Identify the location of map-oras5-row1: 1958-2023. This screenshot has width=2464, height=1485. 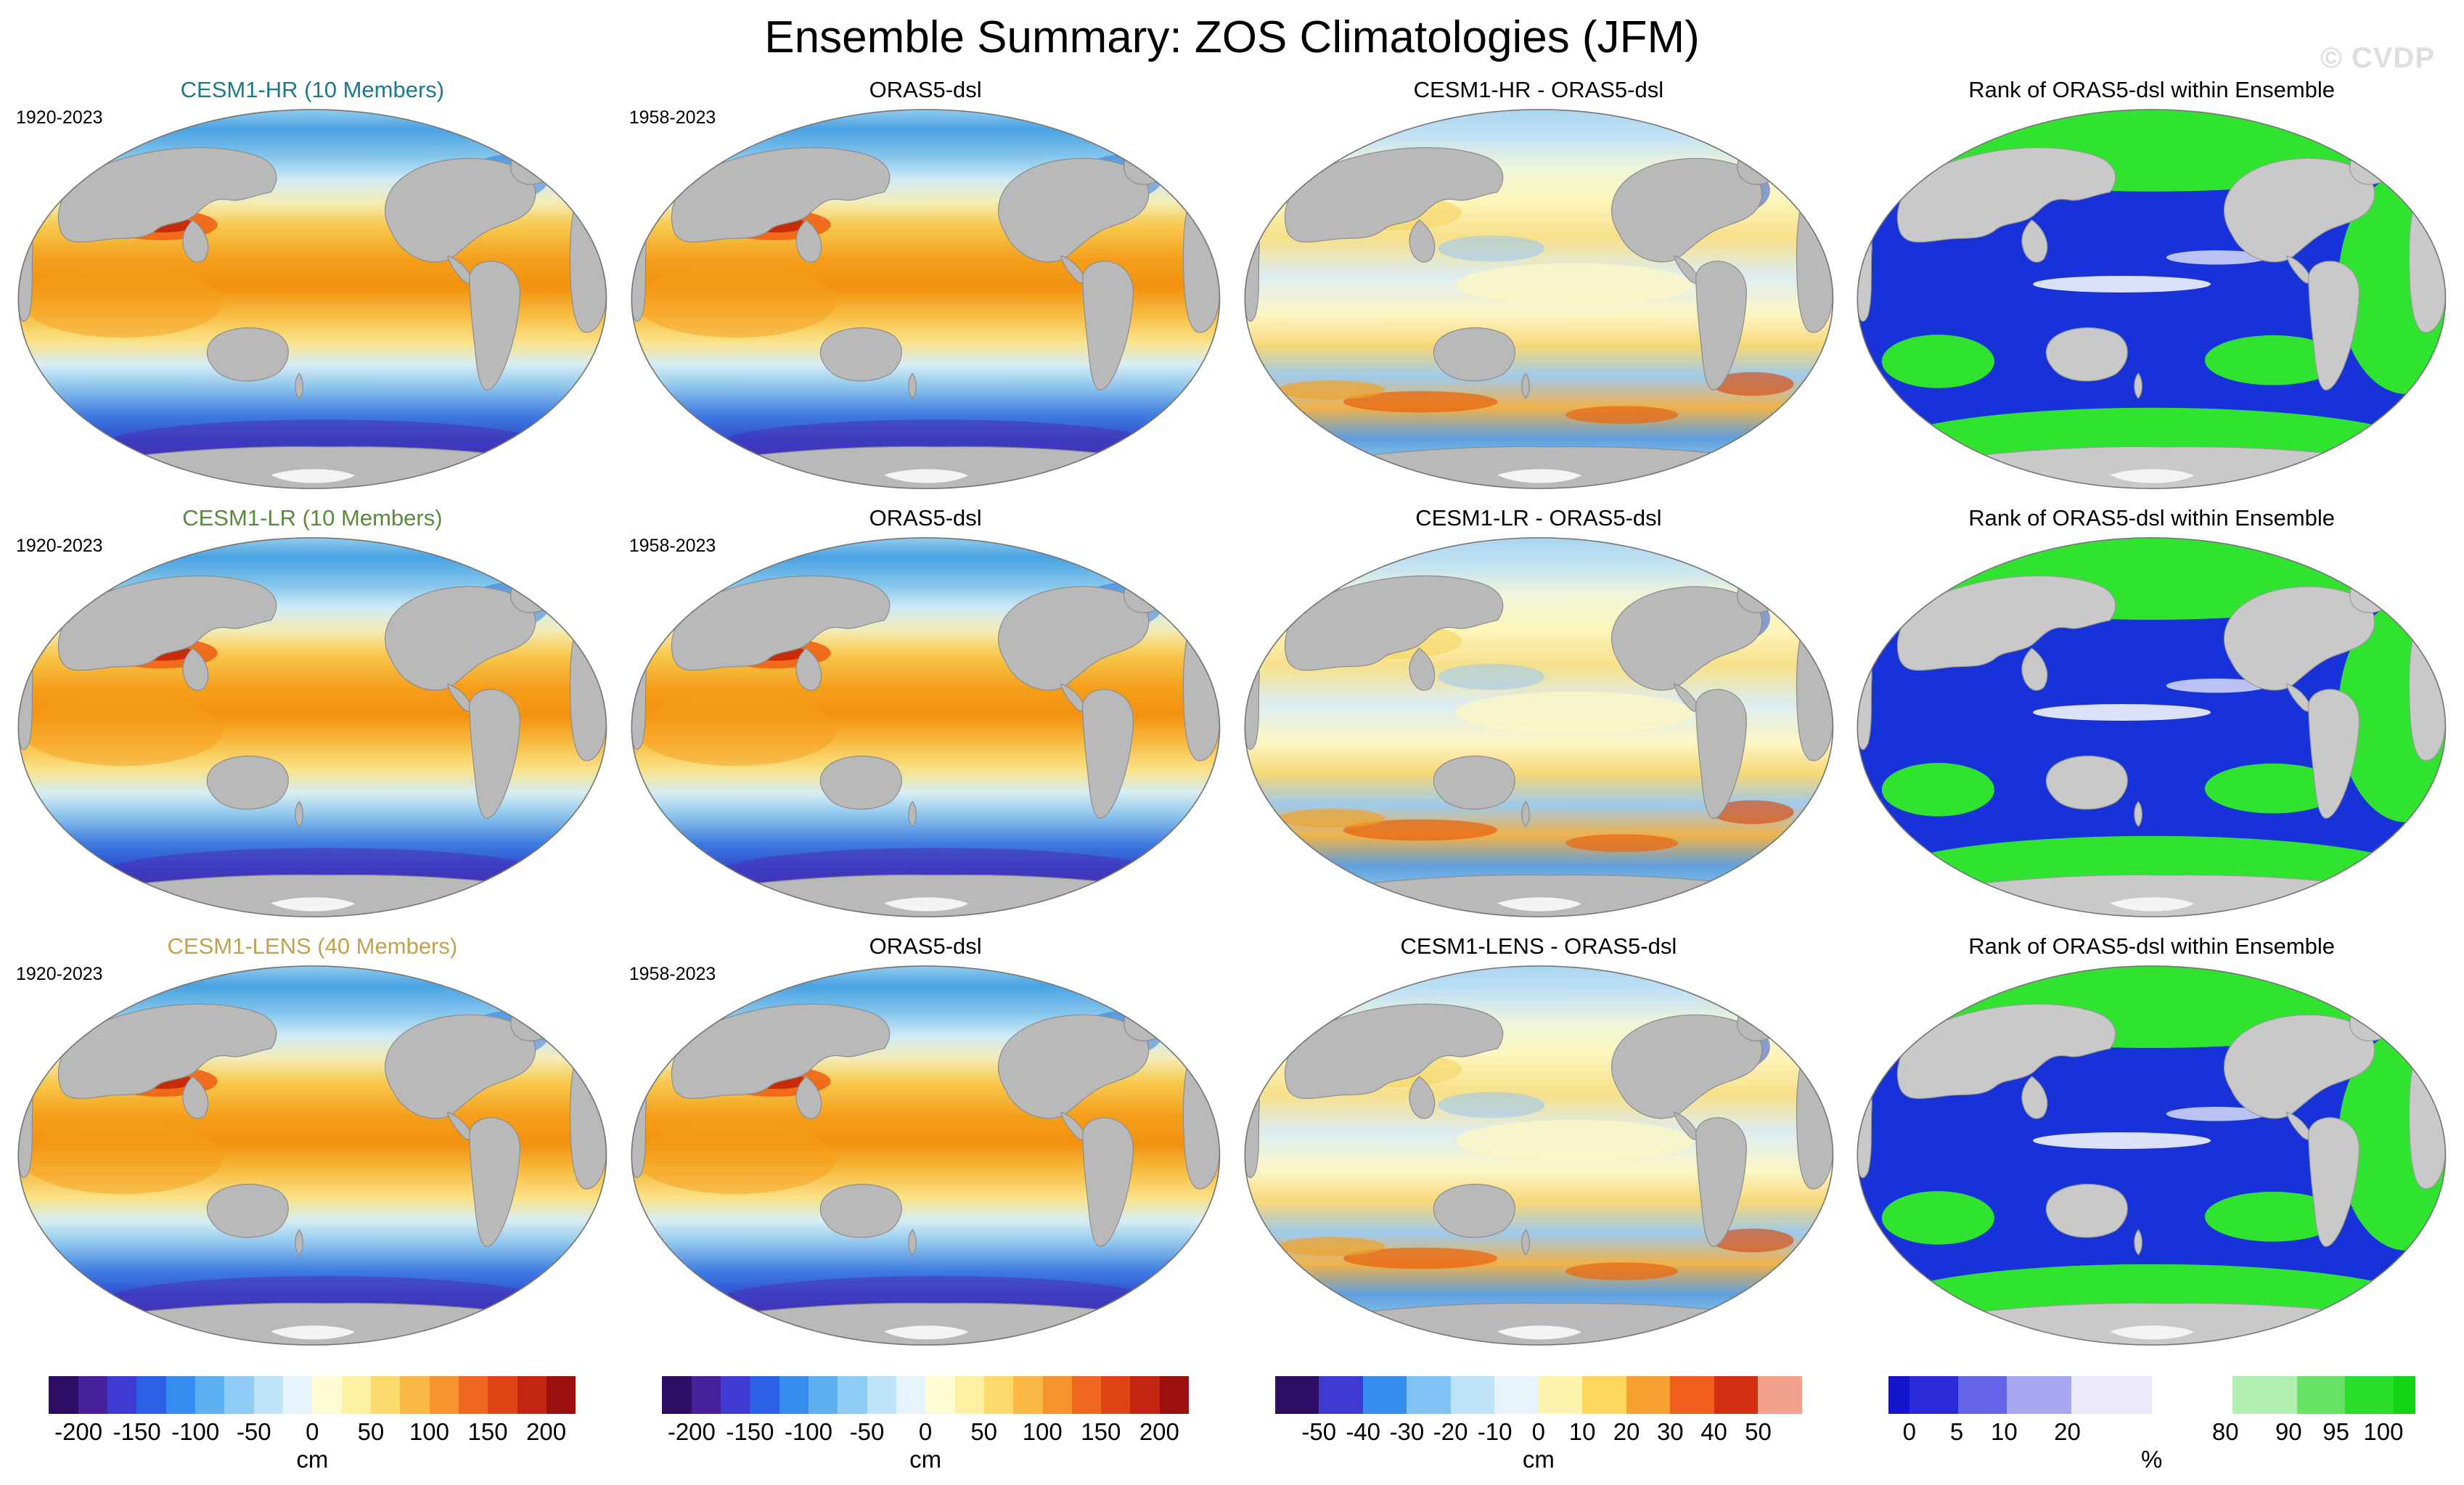
(926, 299).